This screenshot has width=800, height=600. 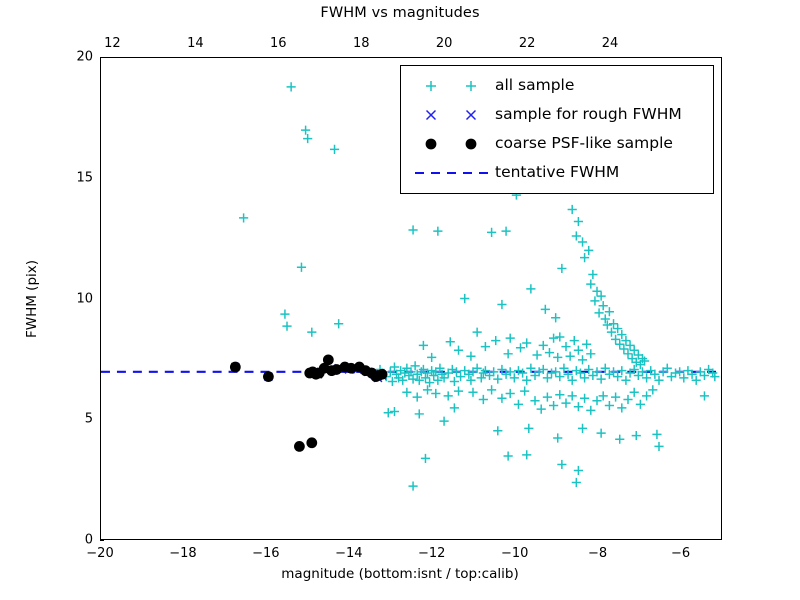 What do you see at coordinates (183, 553) in the screenshot?
I see `x-tick-label-bottom: −18` at bounding box center [183, 553].